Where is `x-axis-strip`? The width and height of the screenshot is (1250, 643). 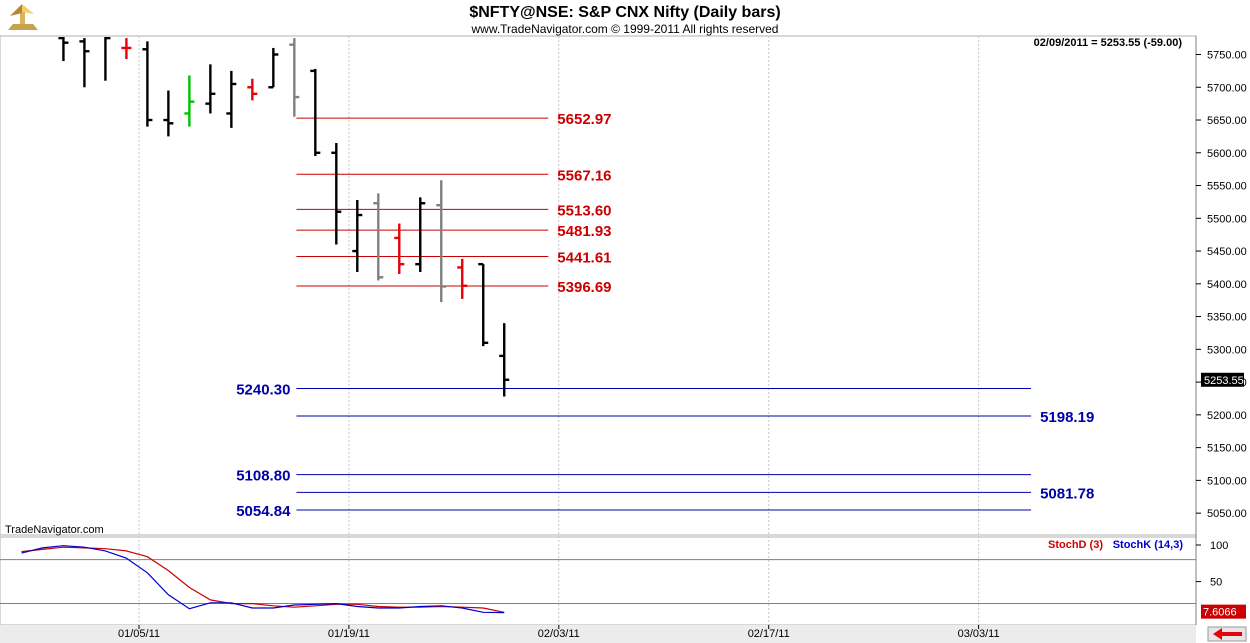
x-axis-strip is located at coordinates (598, 634).